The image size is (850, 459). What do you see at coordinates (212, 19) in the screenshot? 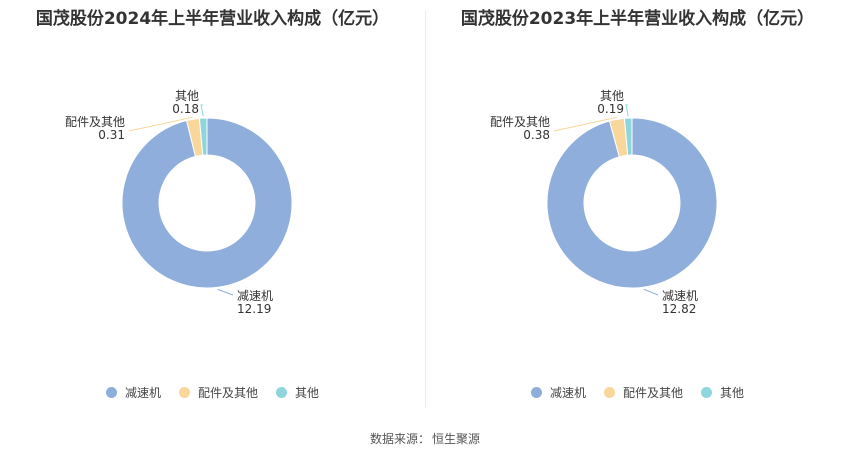
I see `chart-title: 国茂股份2024年上半年营业收入构成（亿元）` at bounding box center [212, 19].